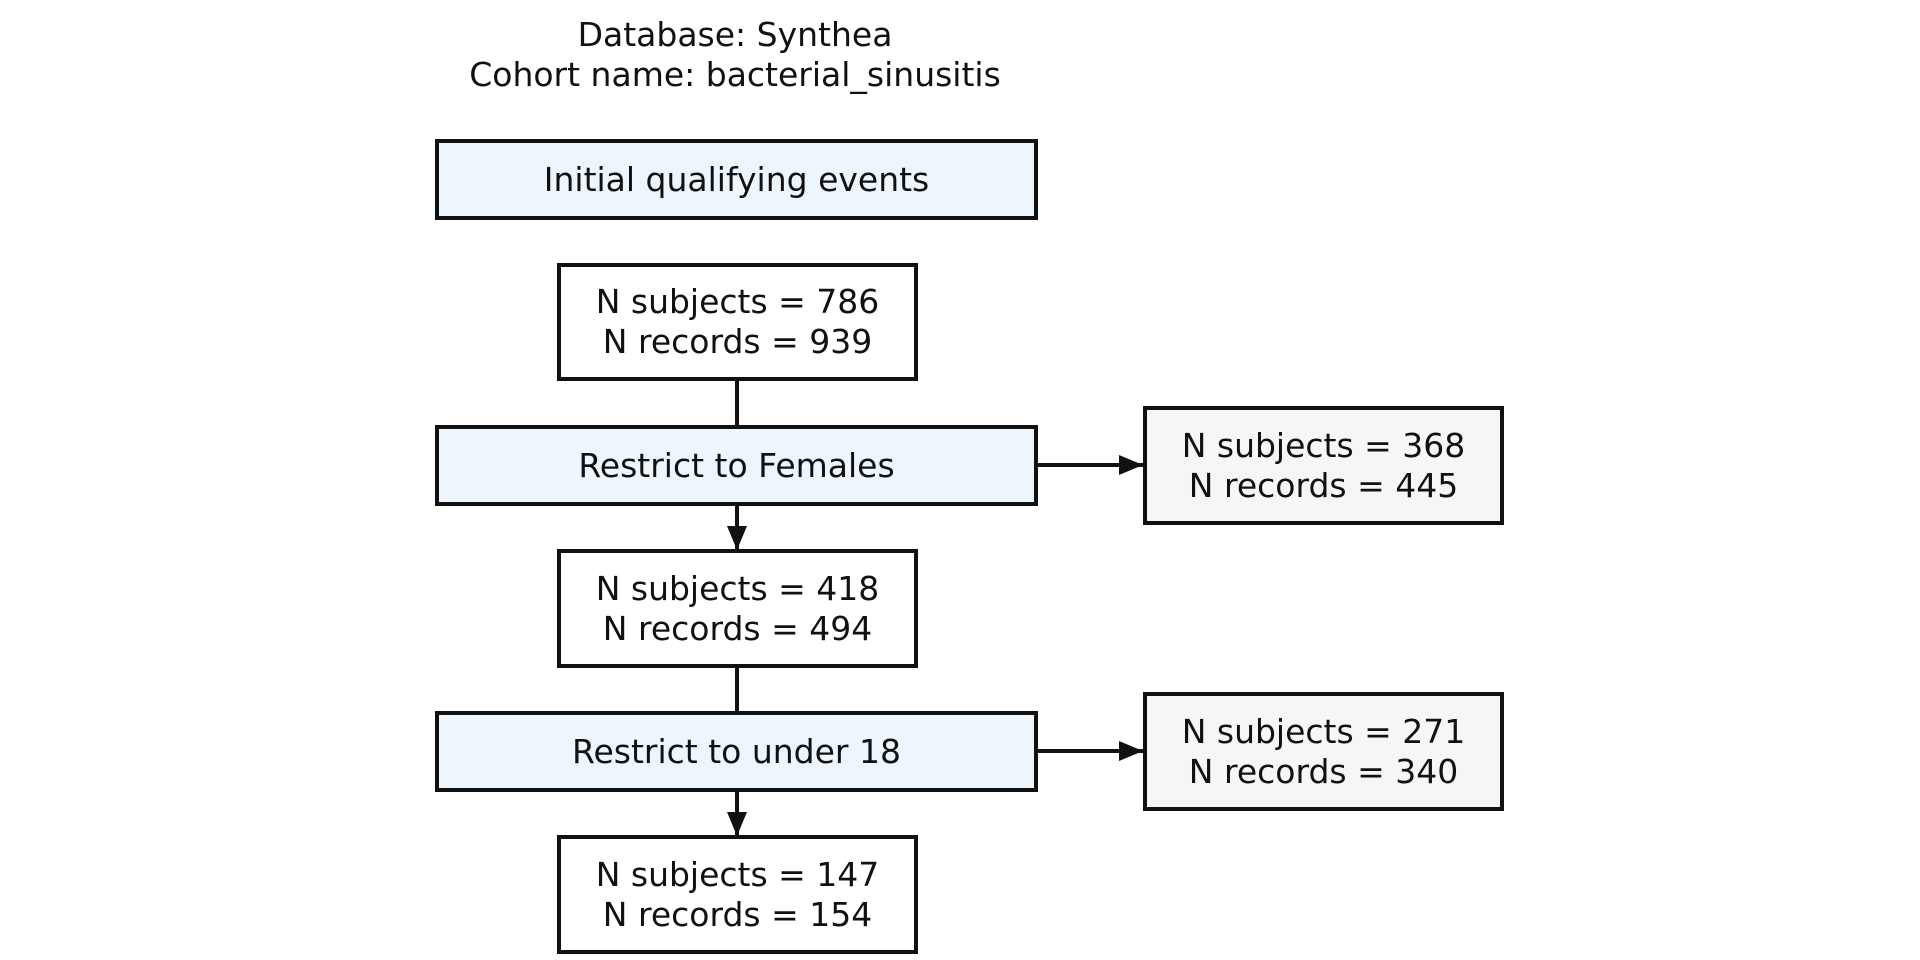  I want to click on subjects-count: N subjects = 271, so click(1323, 731).